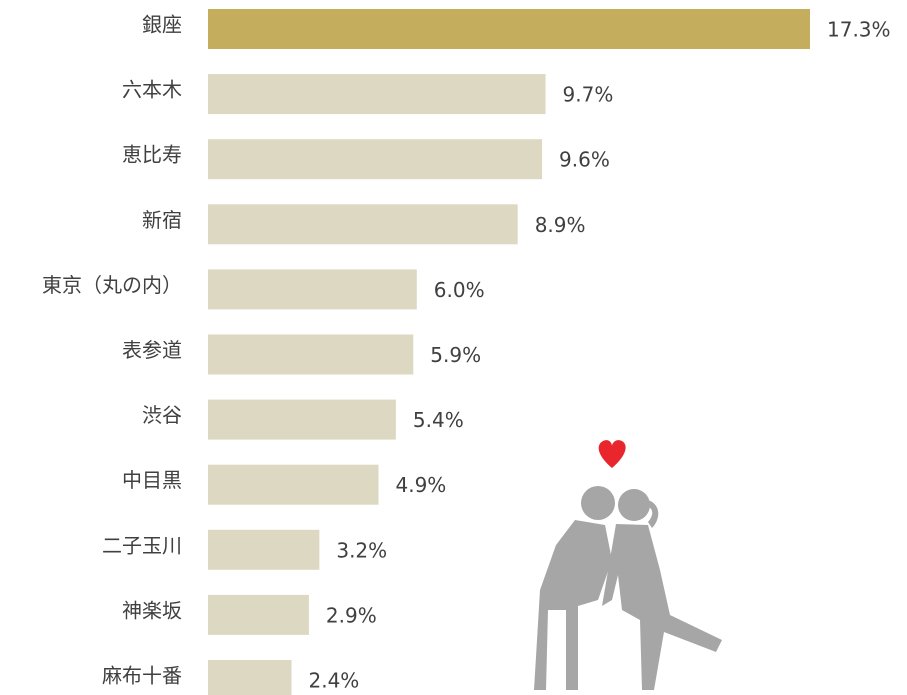 The width and height of the screenshot is (907, 695). I want to click on category-label: 恵比寿, so click(152, 155).